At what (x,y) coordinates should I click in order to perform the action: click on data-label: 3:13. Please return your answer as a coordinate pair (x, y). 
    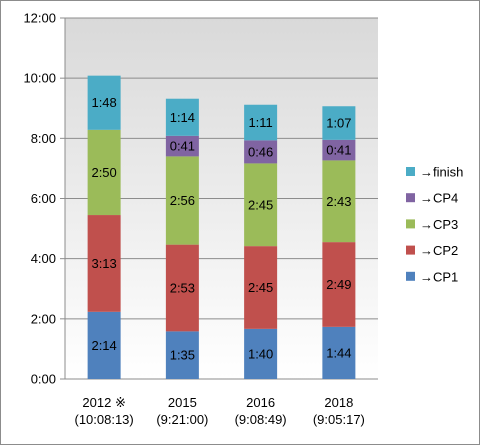
    Looking at the image, I should click on (103, 263).